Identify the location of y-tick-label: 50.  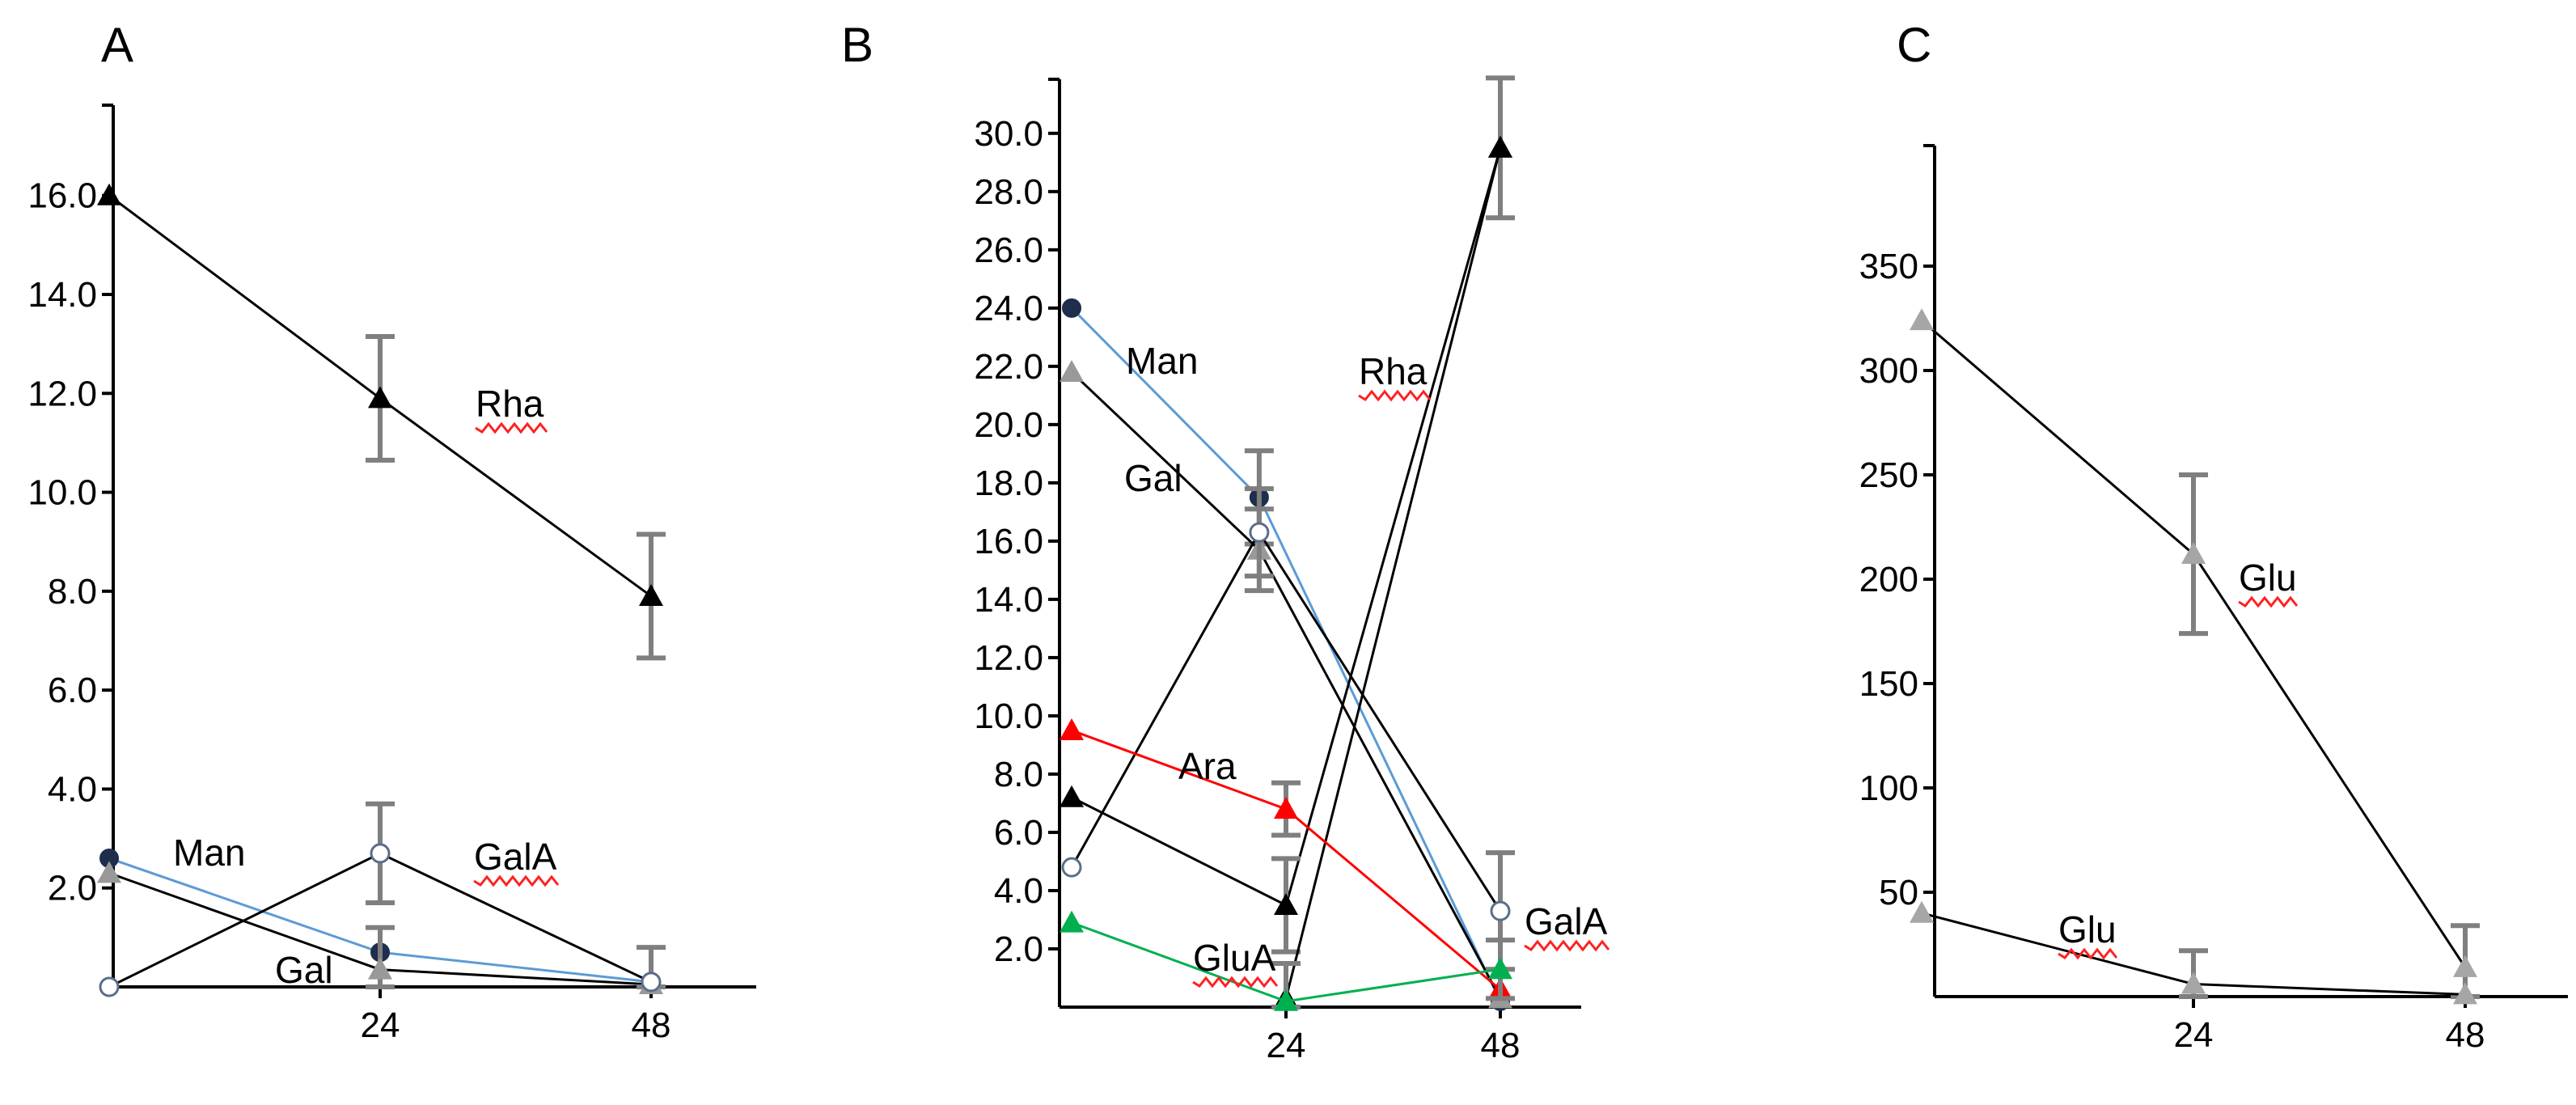
(1899, 892).